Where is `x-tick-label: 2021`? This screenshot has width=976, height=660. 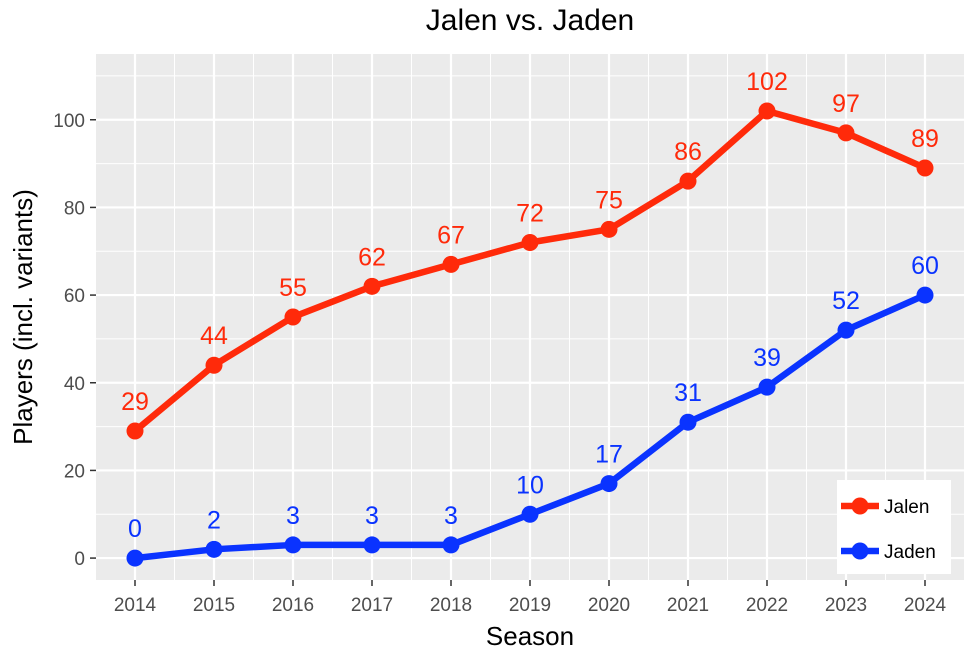
x-tick-label: 2021 is located at coordinates (688, 605).